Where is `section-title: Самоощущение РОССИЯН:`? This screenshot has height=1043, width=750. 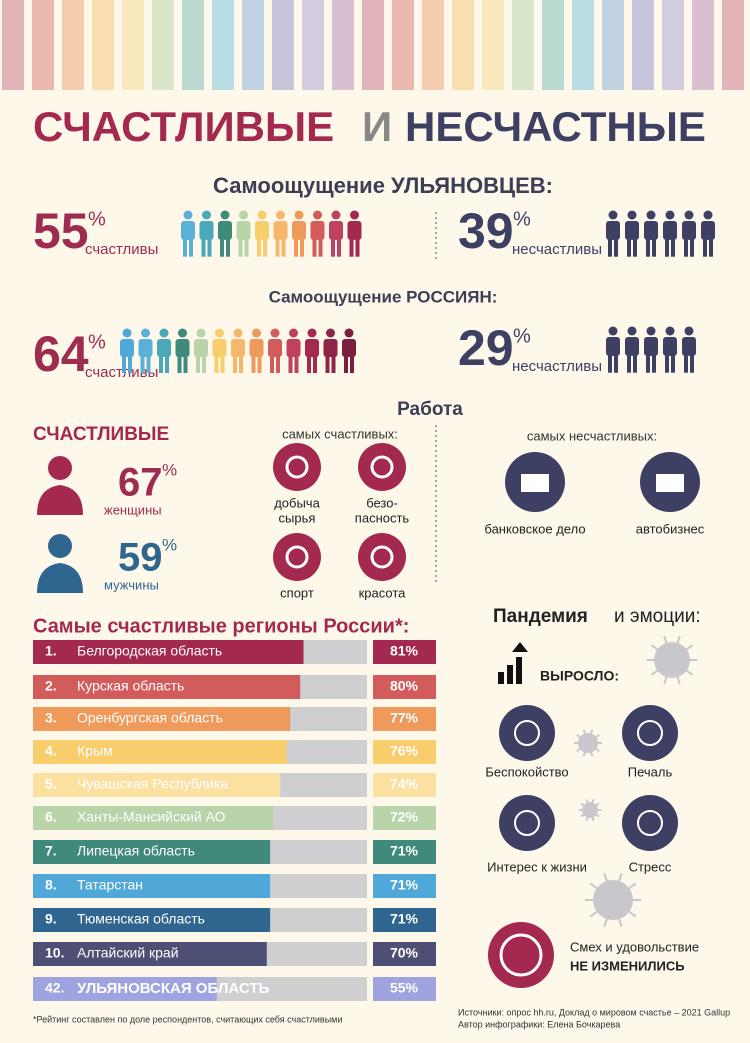 section-title: Самоощущение РОССИЯН: is located at coordinates (383, 296).